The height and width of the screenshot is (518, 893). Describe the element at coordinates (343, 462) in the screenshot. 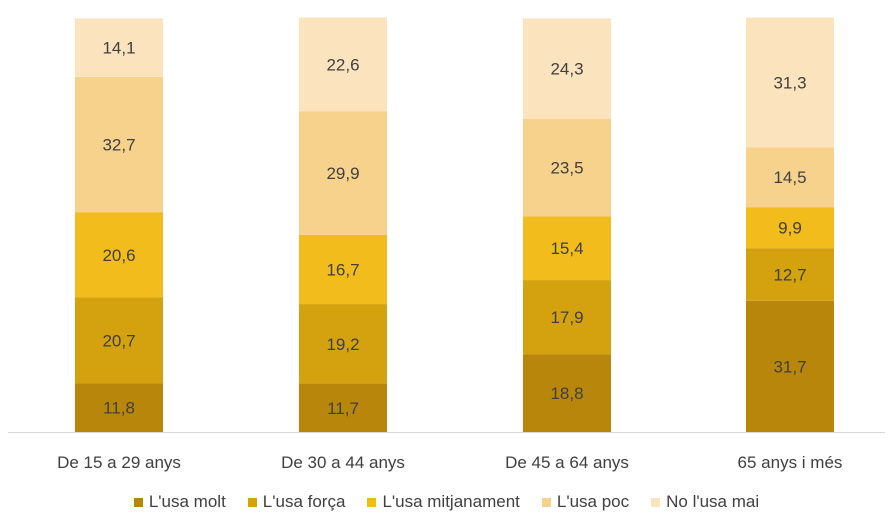

I see `category-label: De 30 a 44 anys` at that location.